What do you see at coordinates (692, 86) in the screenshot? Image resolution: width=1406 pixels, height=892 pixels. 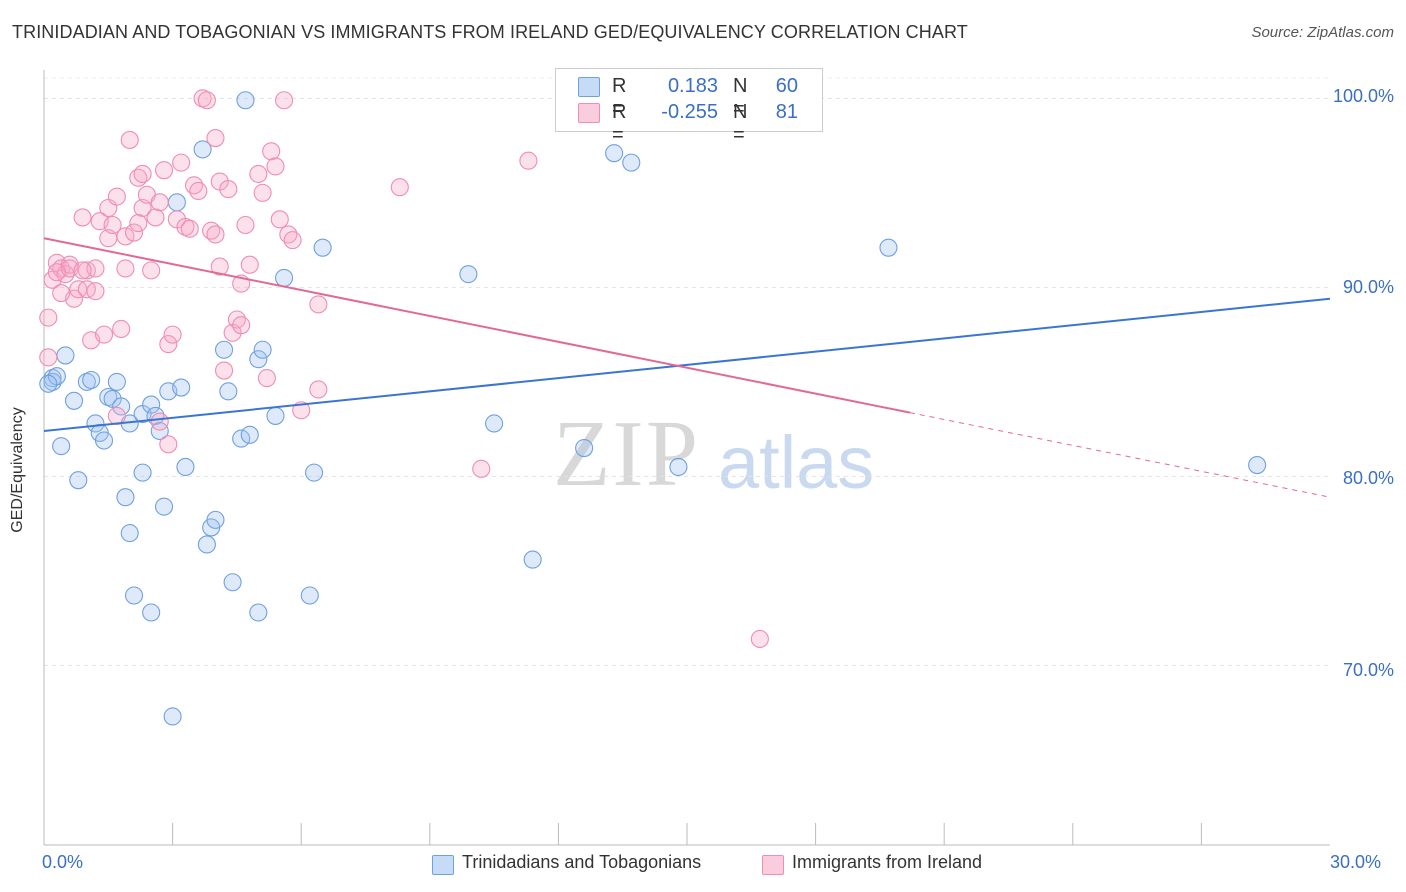 I see `legend-r-value: 0.183` at bounding box center [692, 86].